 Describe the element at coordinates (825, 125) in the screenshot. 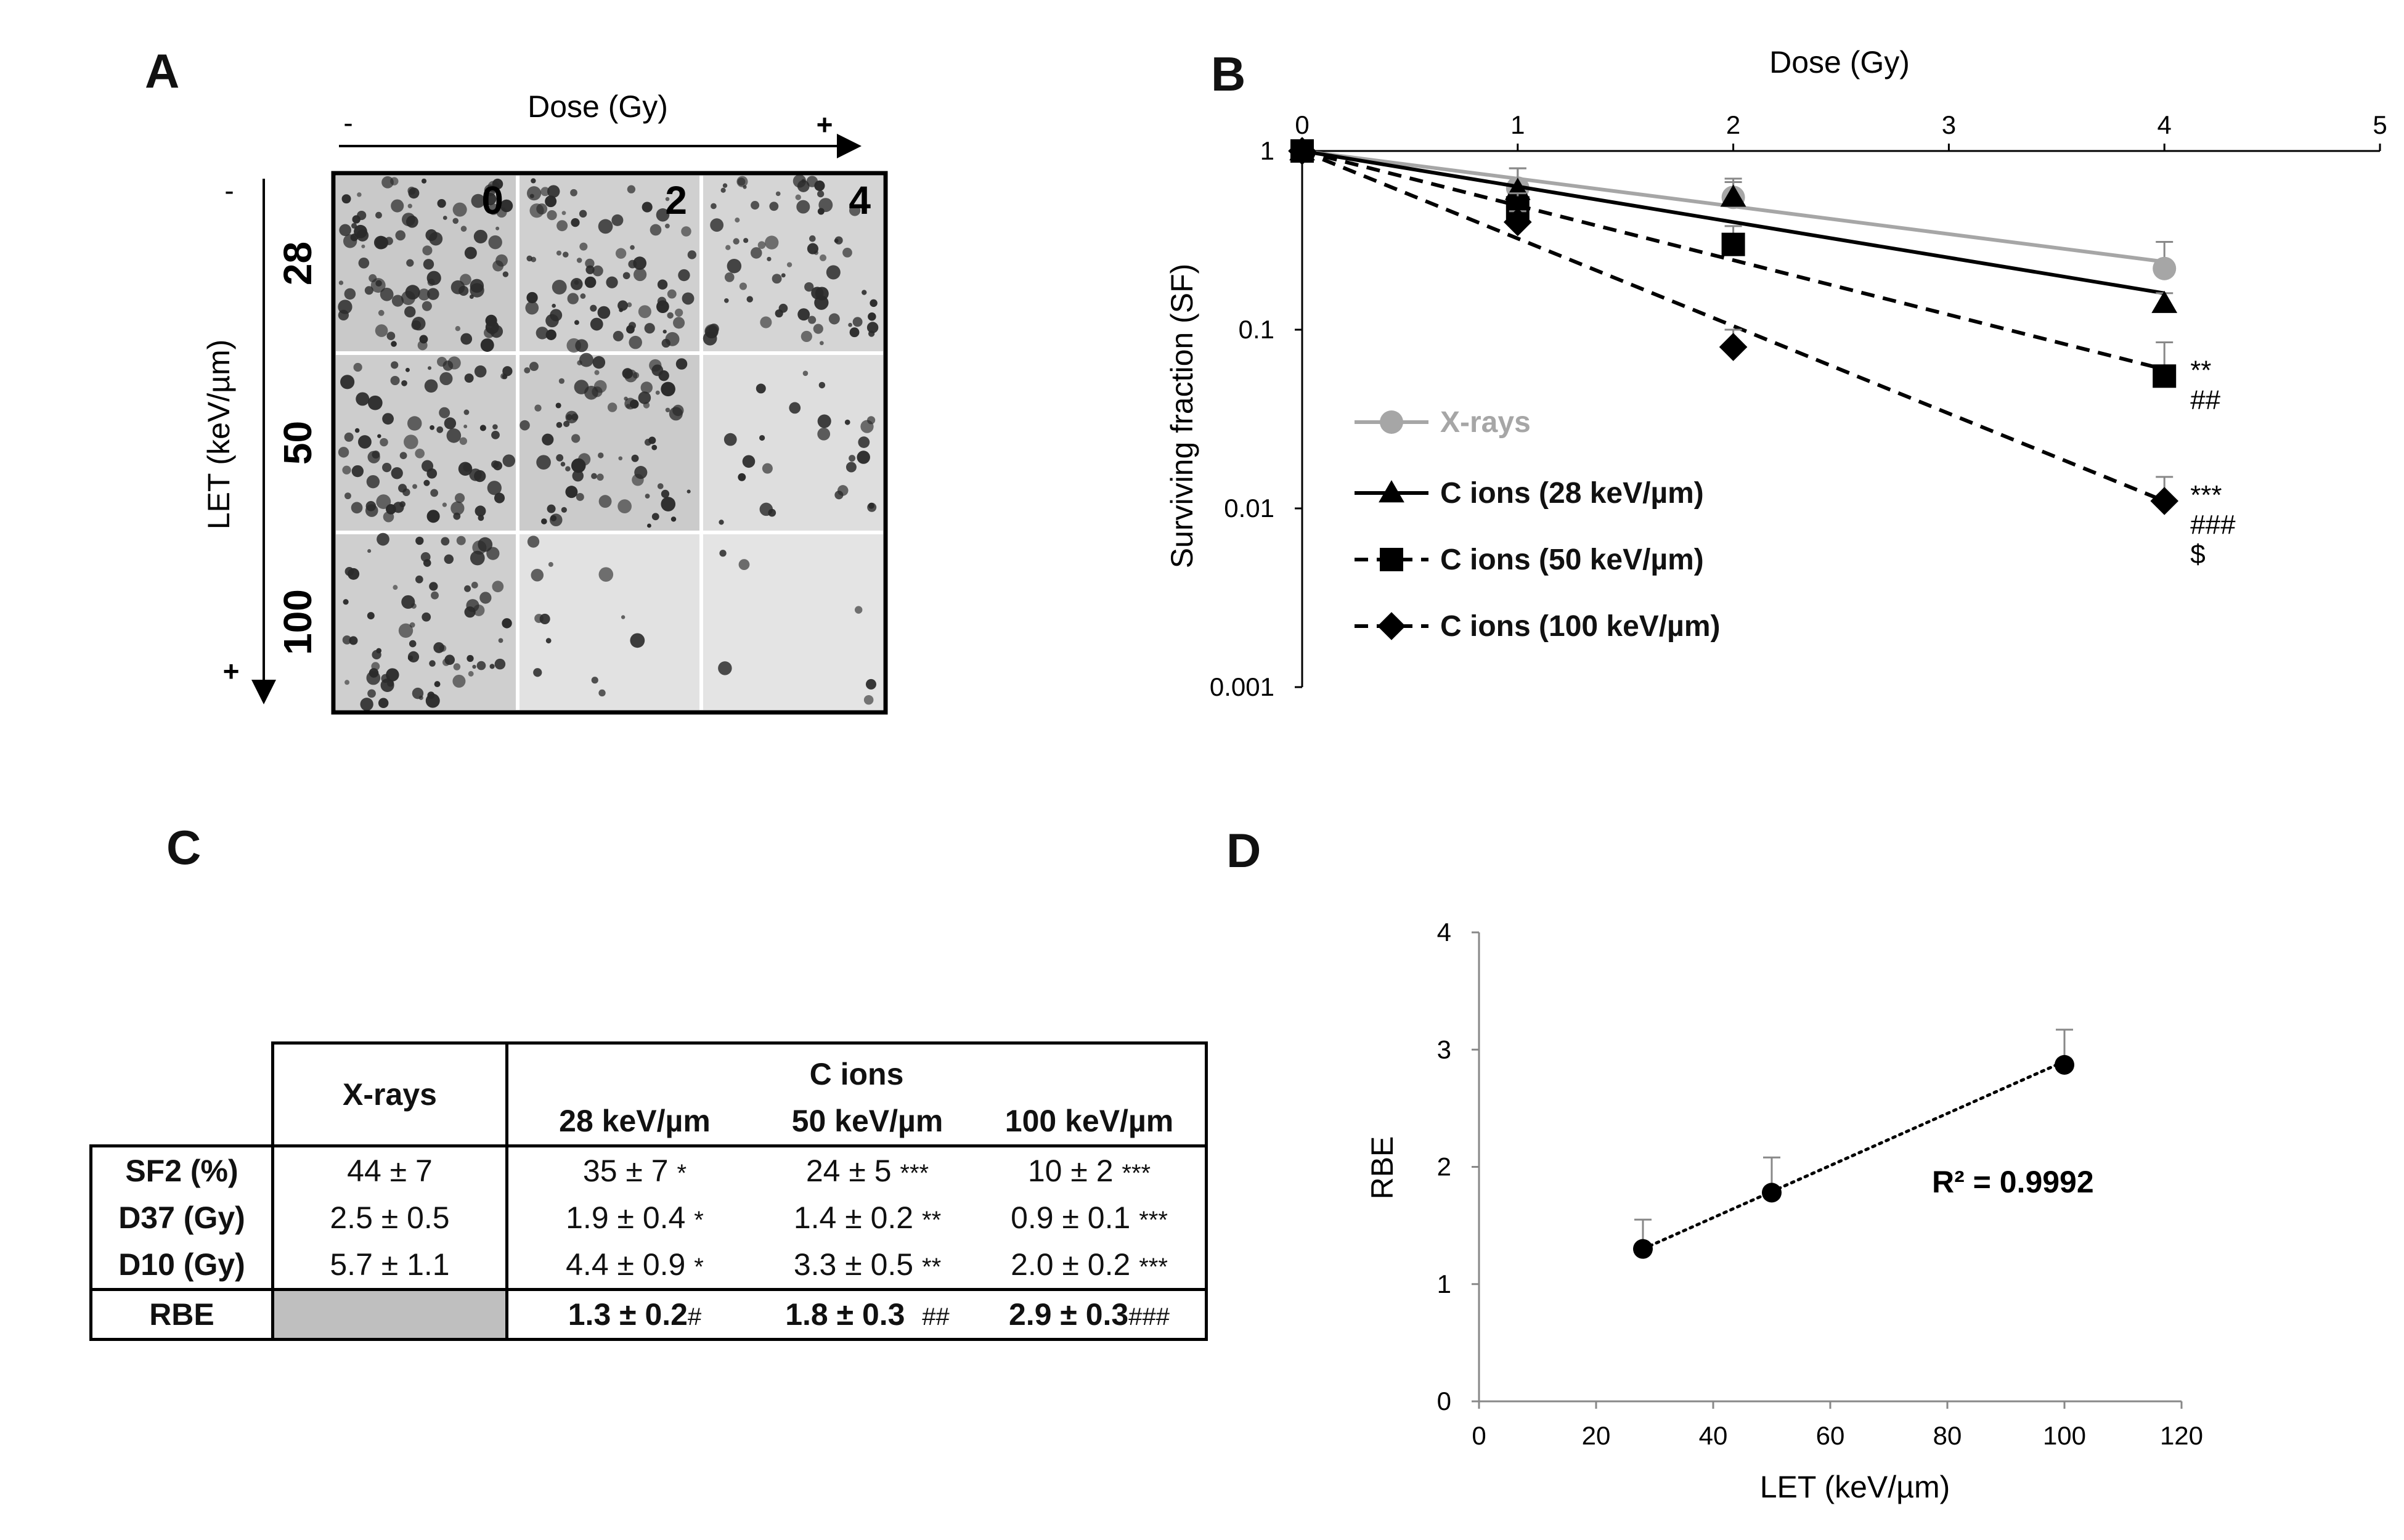

I see `dose-plus-sign: +` at that location.